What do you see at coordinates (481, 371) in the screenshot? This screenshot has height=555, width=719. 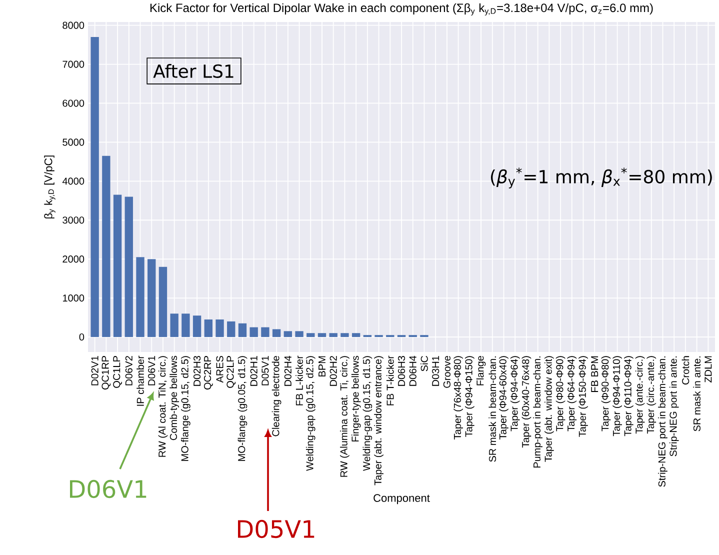 I see `x-tick-label: Flange` at bounding box center [481, 371].